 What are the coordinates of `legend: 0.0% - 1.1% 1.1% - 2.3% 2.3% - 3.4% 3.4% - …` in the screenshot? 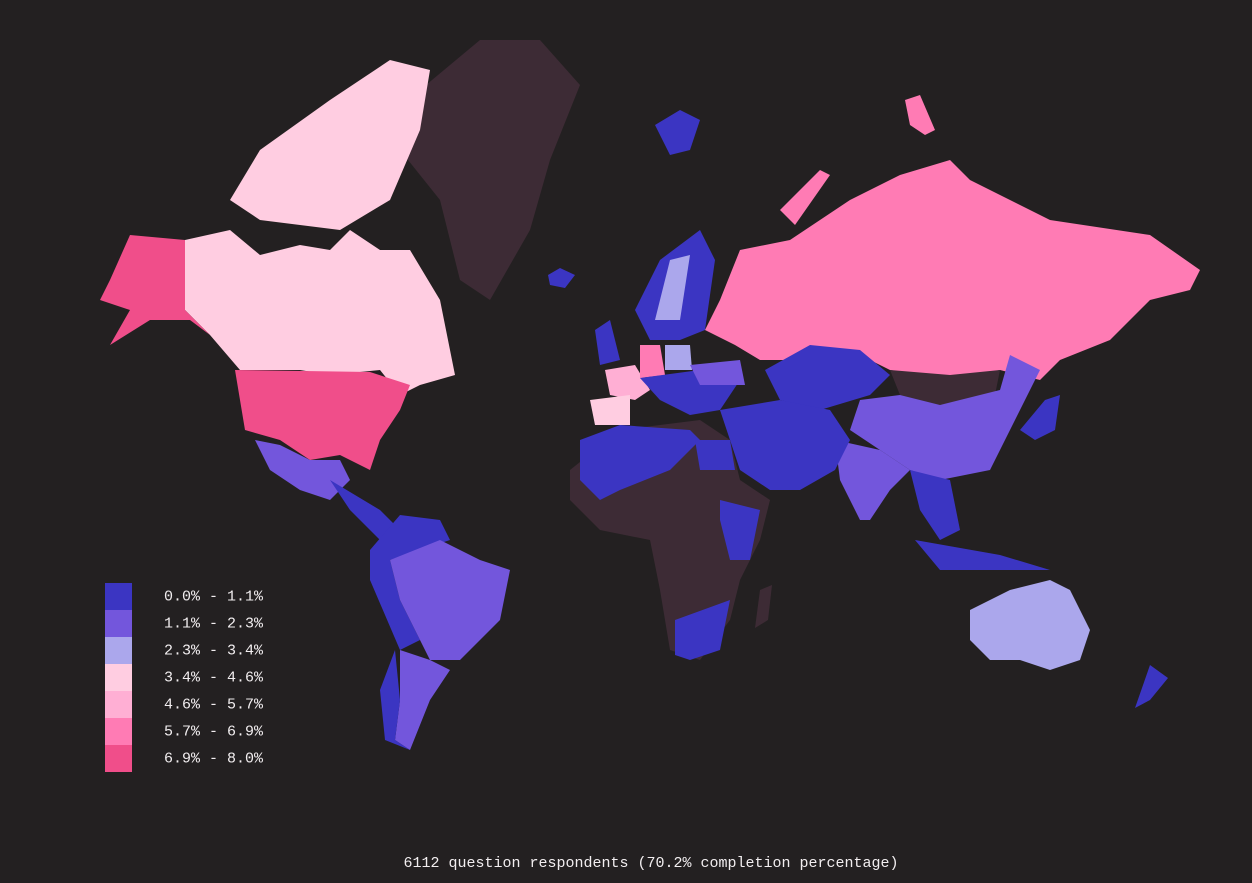 It's located at (184, 677).